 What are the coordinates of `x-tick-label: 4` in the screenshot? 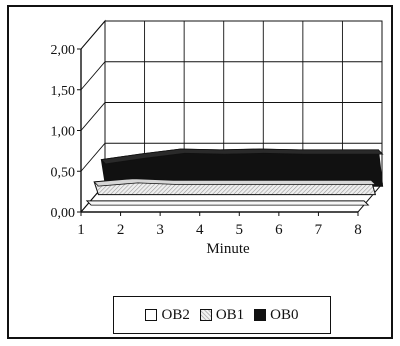 It's located at (200, 230).